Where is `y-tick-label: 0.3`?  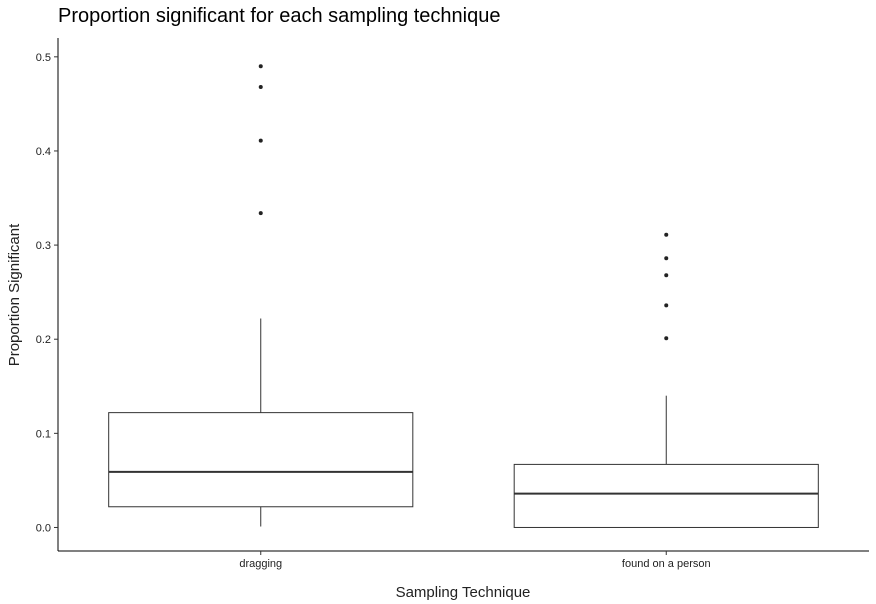 y-tick-label: 0.3 is located at coordinates (43, 246).